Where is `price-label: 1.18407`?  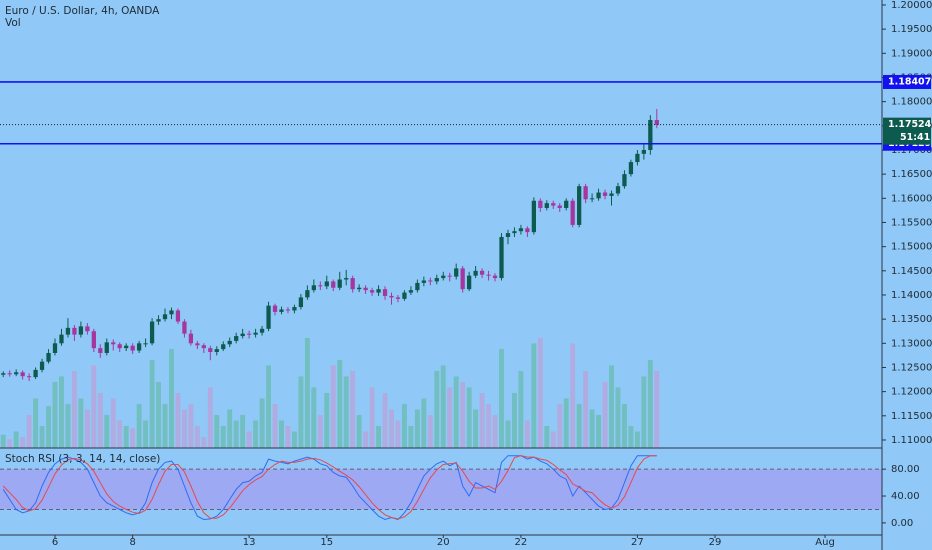 price-label: 1.18407 is located at coordinates (909, 81).